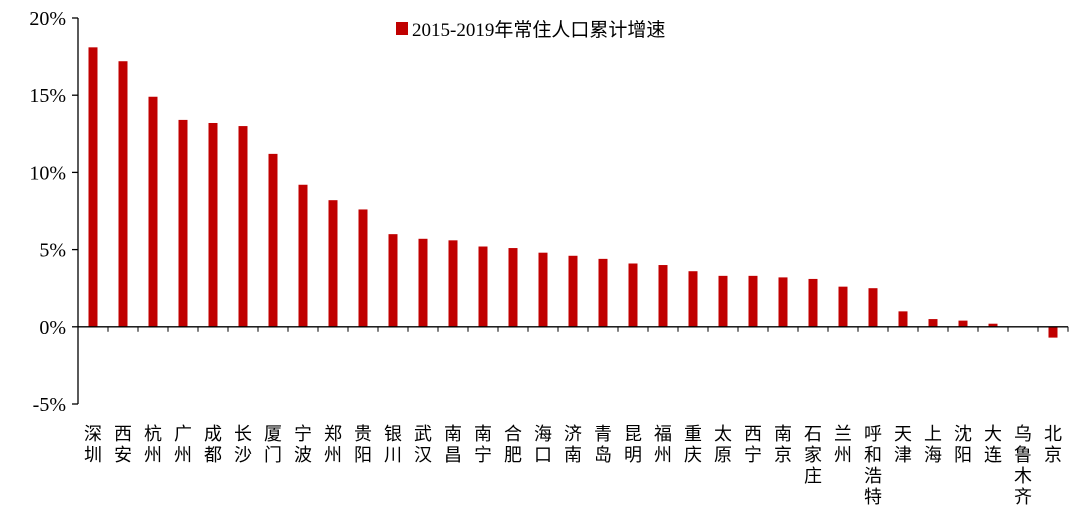 The image size is (1080, 531). What do you see at coordinates (633, 445) in the screenshot?
I see `category-label: 昆明` at bounding box center [633, 445].